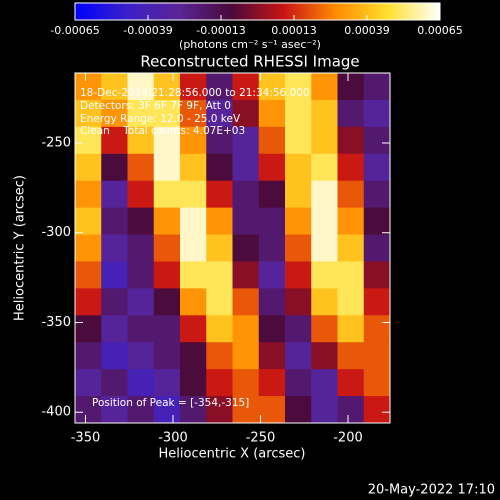 Image resolution: width=500 pixels, height=500 pixels. What do you see at coordinates (250, 44) in the screenshot?
I see `colorbar-label: (photons cm⁻² s⁻¹ asec⁻²)` at bounding box center [250, 44].